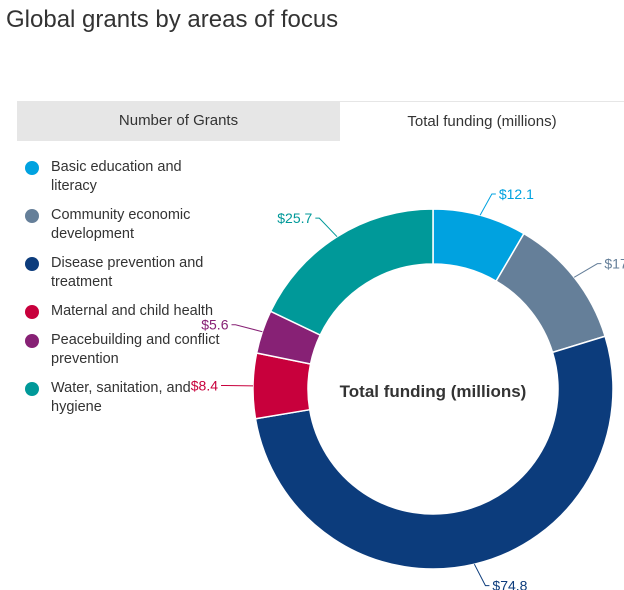 The height and width of the screenshot is (590, 624). I want to click on tab-total-funding: Total funding (millions), so click(482, 121).